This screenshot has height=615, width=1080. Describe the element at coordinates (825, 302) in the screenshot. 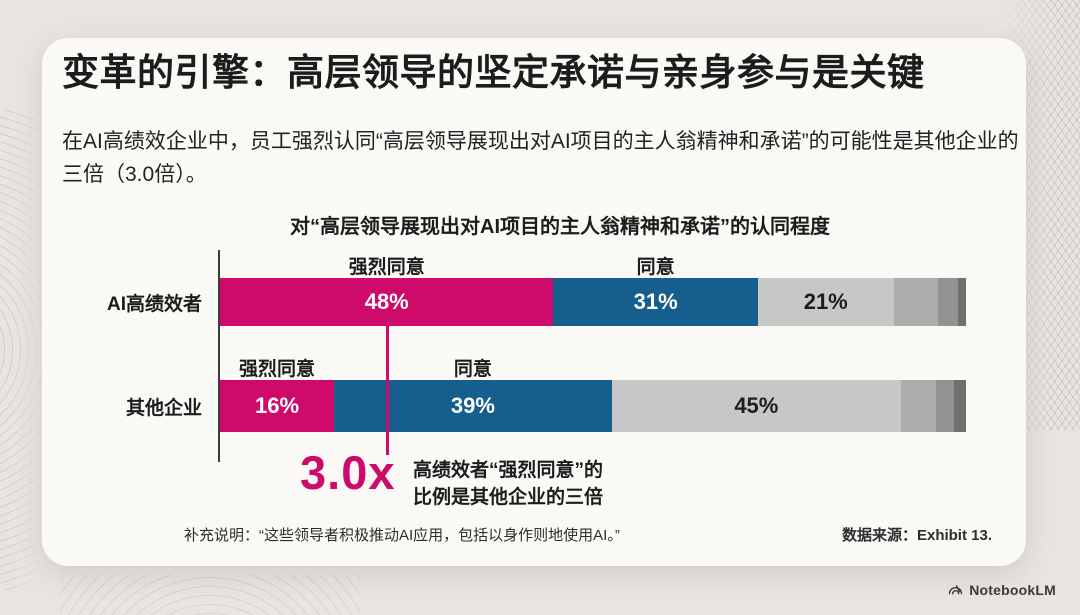

I see `bar-segment: 21%` at that location.